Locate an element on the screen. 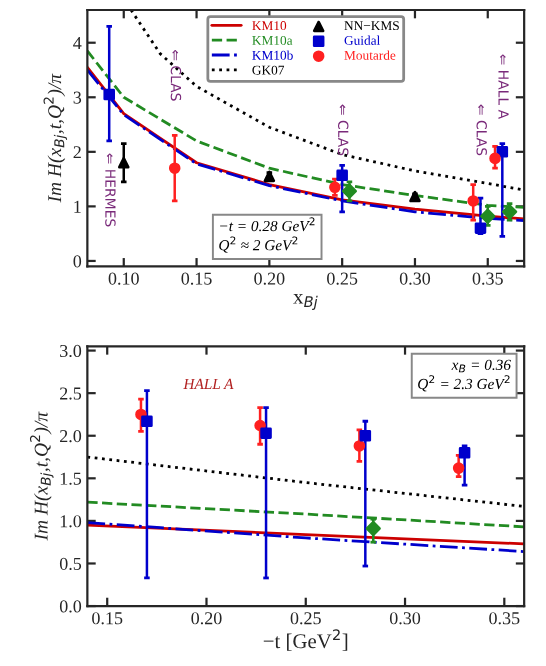  x-axis-title: −t [GeV$^{2}$] is located at coordinates (305, 640).